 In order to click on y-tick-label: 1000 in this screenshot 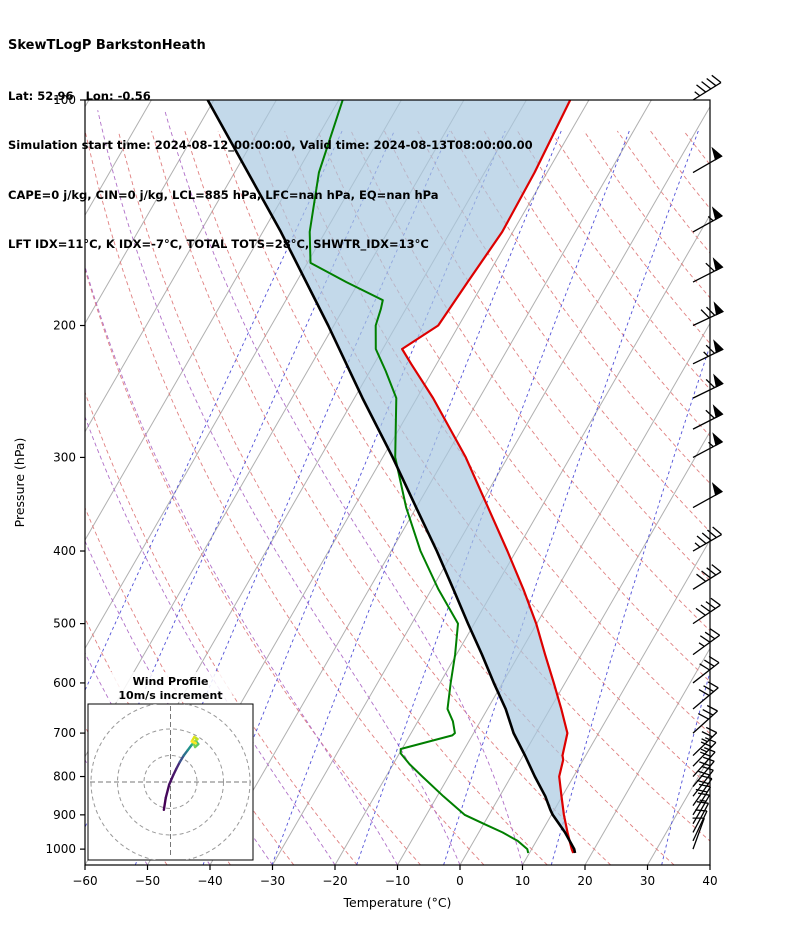, I will do `click(60, 849)`.